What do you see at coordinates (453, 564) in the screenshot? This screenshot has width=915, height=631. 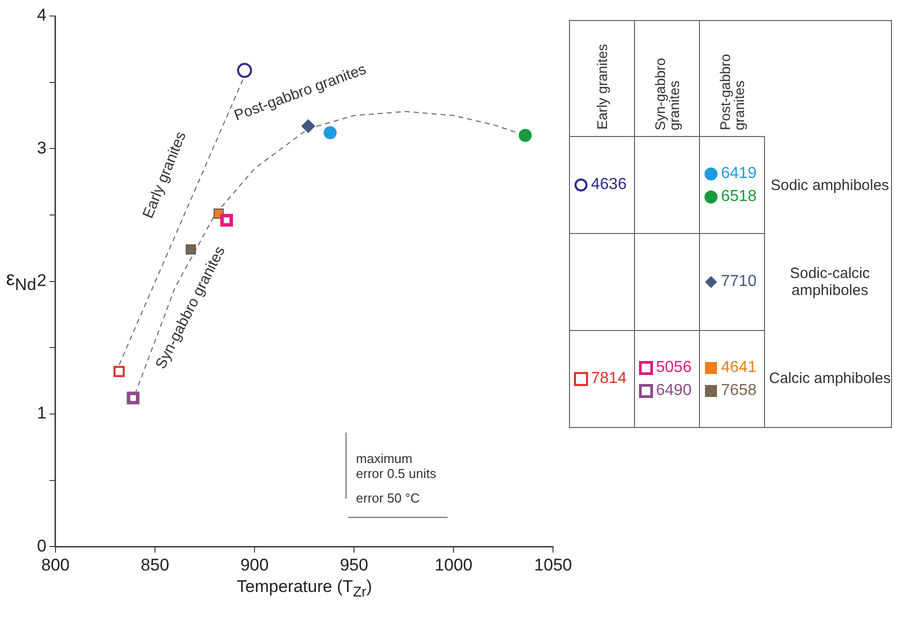 I see `x-tick-label: 1000` at bounding box center [453, 564].